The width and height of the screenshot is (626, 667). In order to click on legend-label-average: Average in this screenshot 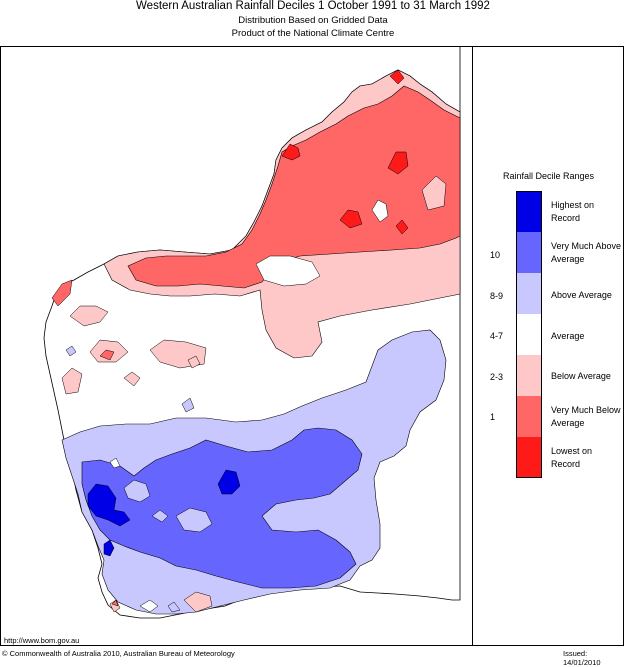, I will do `click(568, 336)`.